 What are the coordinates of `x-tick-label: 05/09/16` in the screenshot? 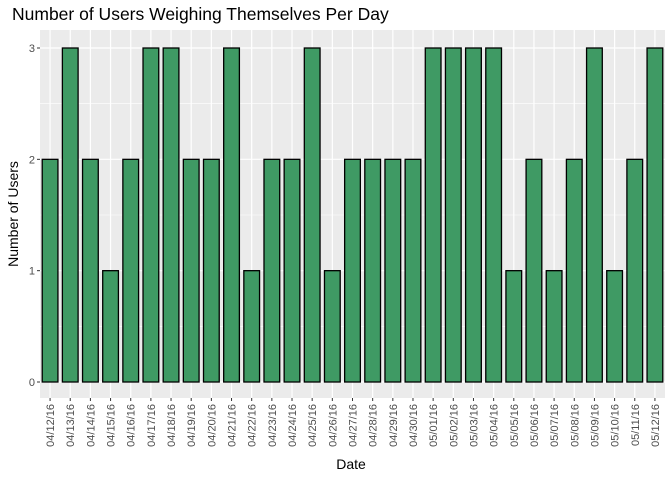 It's located at (595, 425).